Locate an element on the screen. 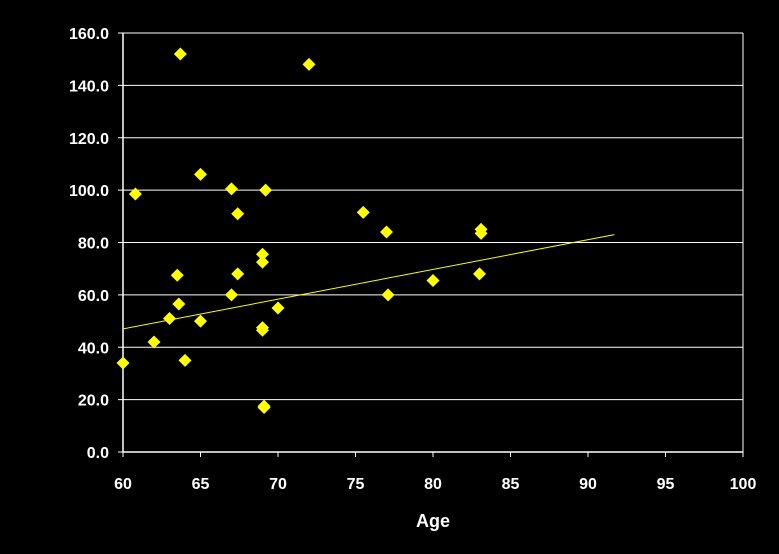 The height and width of the screenshot is (554, 779). y-tick-label-2: 40.0 is located at coordinates (93, 348).